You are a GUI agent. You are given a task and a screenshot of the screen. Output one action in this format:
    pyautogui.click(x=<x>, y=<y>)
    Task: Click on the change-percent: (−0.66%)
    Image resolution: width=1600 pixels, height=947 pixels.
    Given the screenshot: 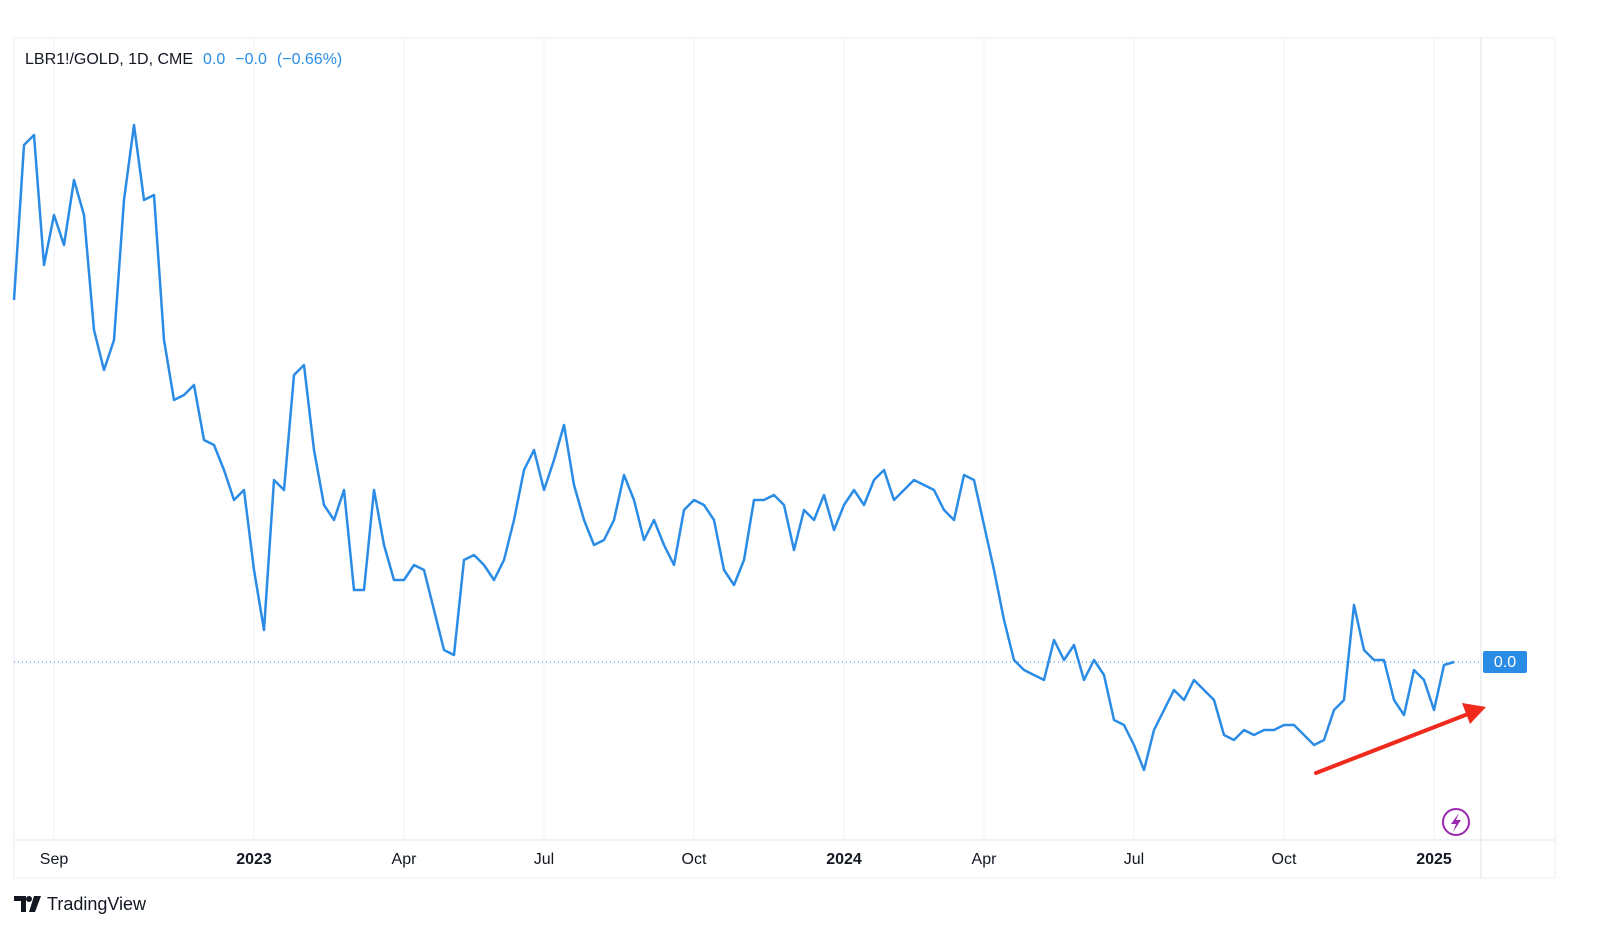 What is the action you would take?
    pyautogui.click(x=309, y=59)
    